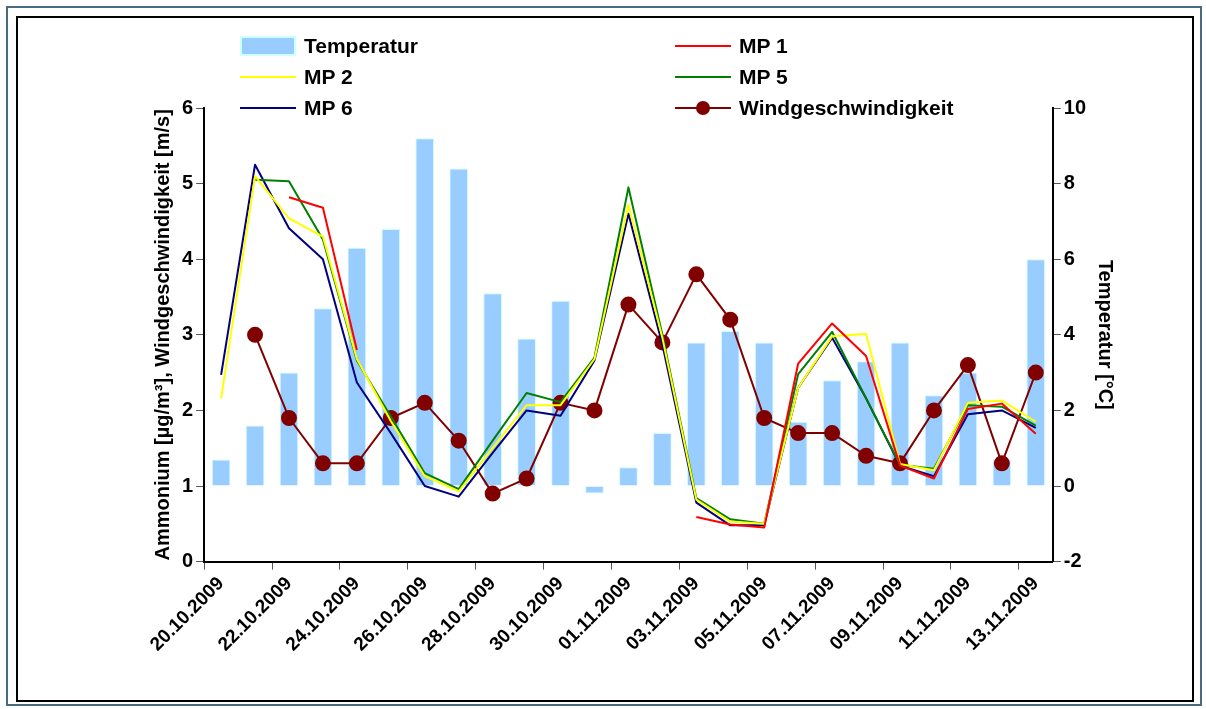 This screenshot has height=709, width=1206. I want to click on y-tick-label: 6, so click(188, 106).